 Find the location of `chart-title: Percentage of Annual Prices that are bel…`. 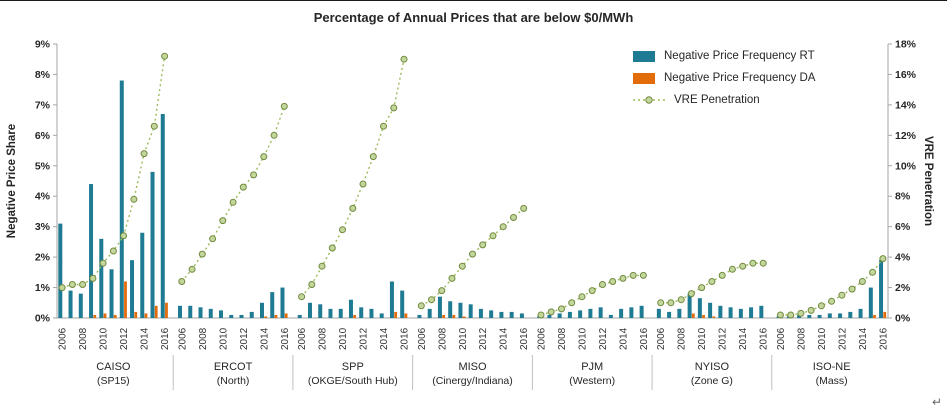

chart-title: Percentage of Annual Prices that are bel… is located at coordinates (473, 17).